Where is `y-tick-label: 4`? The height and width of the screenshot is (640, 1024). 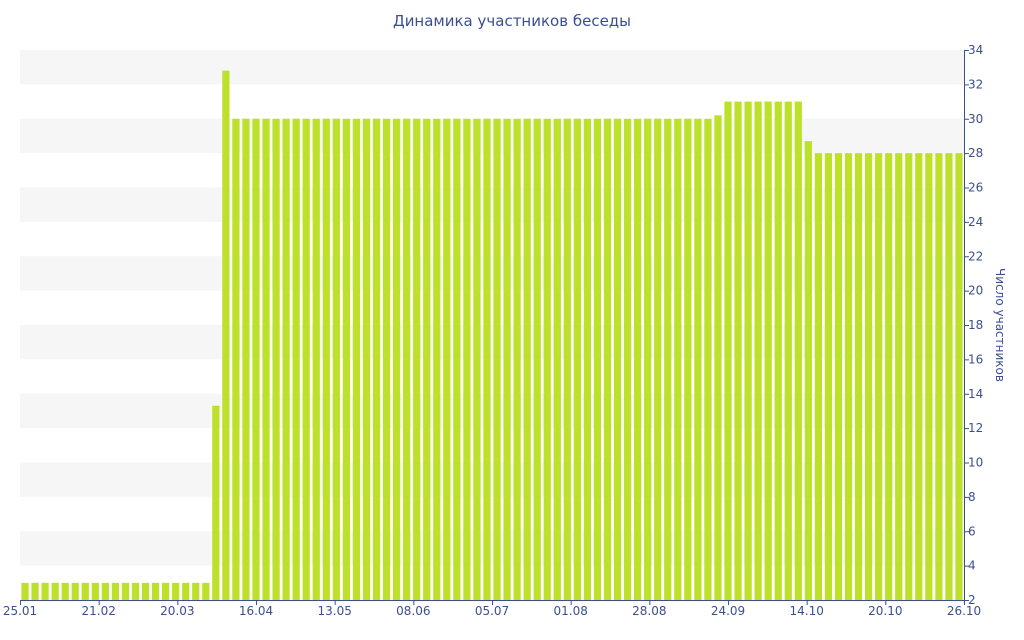
y-tick-label: 4 is located at coordinates (972, 566).